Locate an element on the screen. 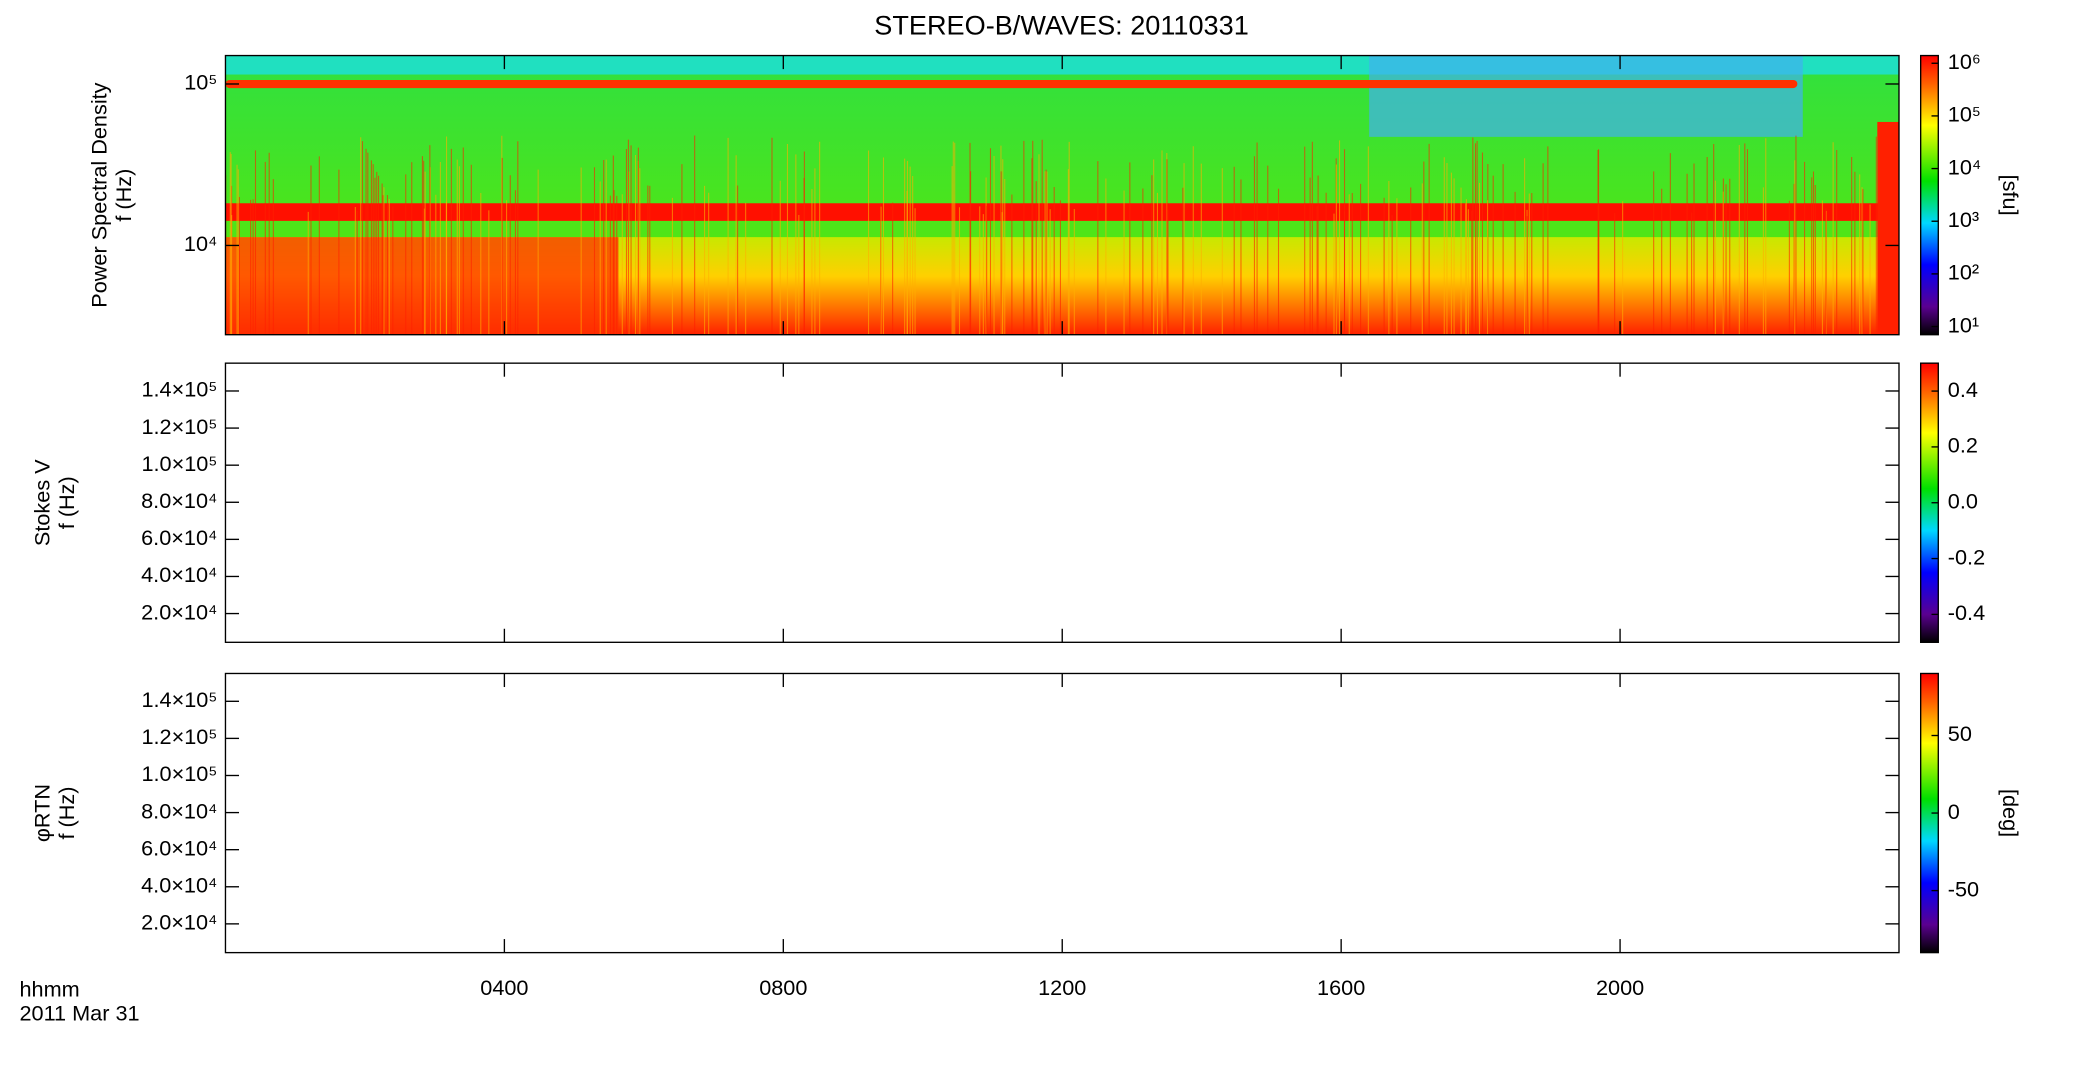 The image size is (2096, 1080). colorbar-tick-label: -50 is located at coordinates (1963, 888).